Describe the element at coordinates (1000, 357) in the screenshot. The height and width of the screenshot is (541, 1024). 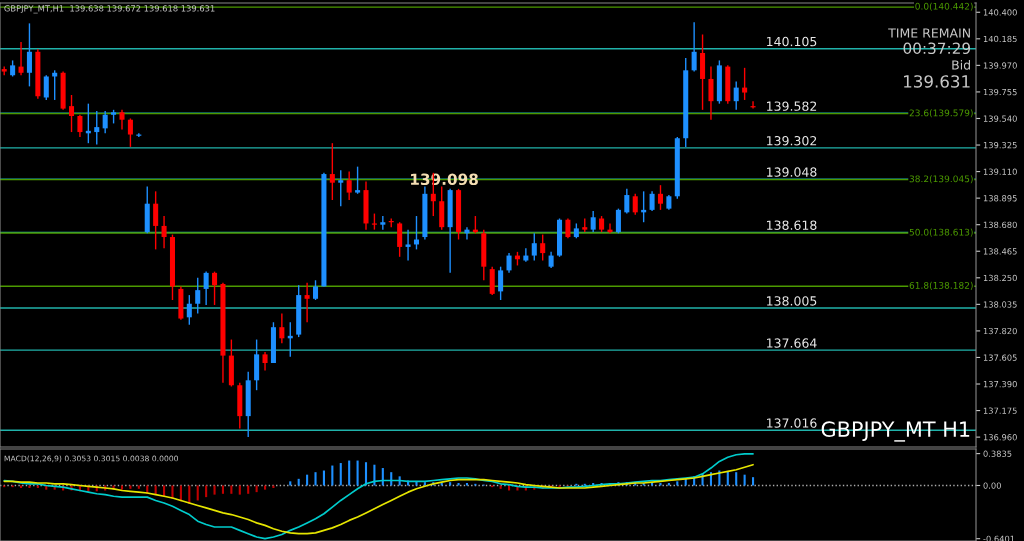
I see `y-tick-label: 137.605` at that location.